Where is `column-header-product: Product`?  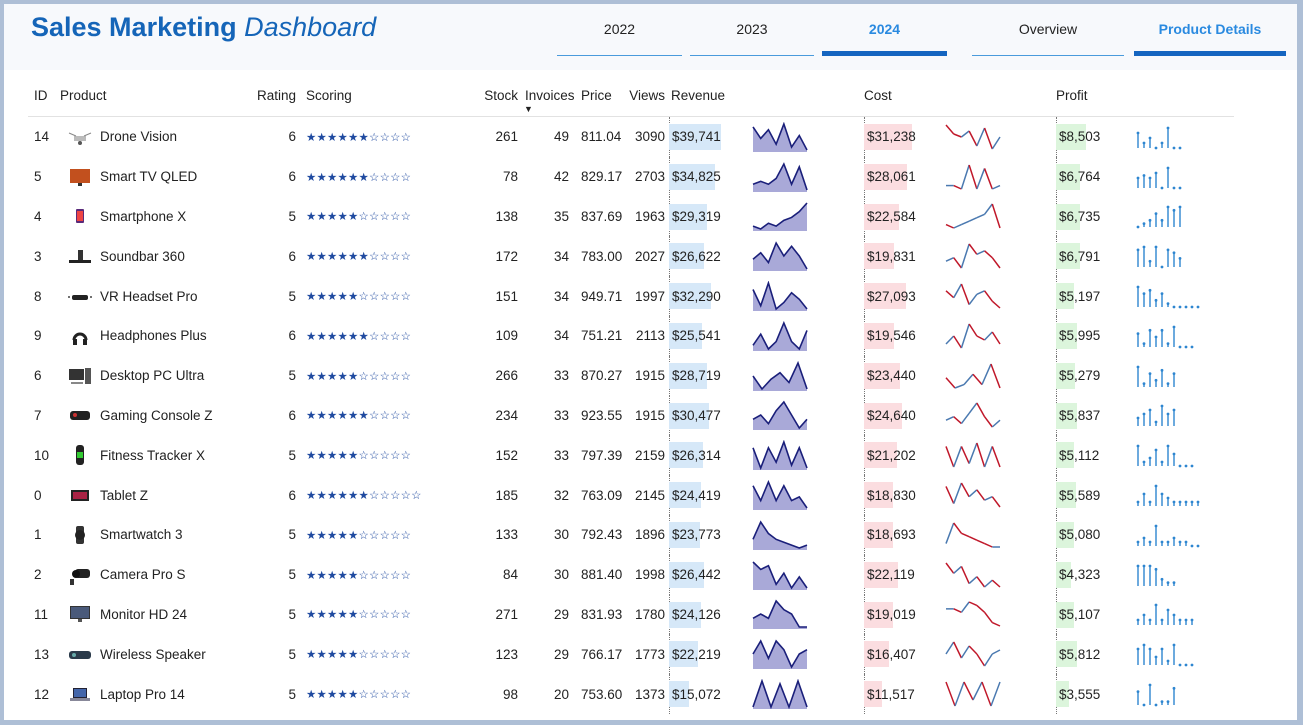
column-header-product: Product is located at coordinates (150, 95).